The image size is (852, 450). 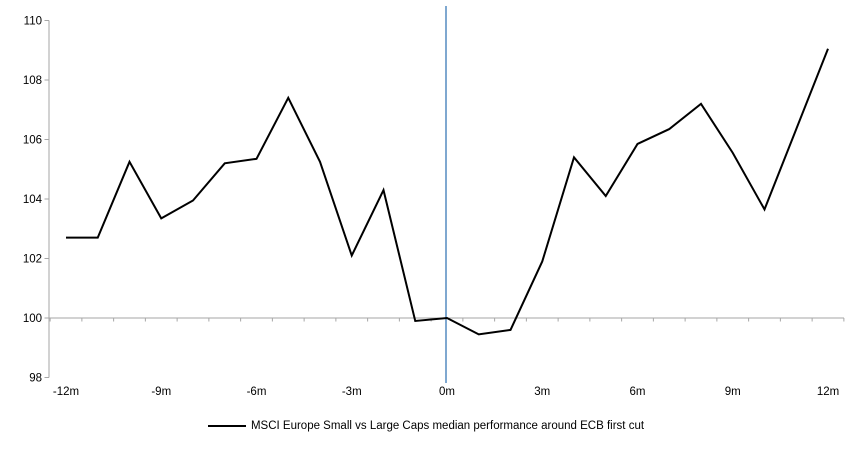 I want to click on x-axis-tick-label: 6m, so click(x=638, y=392).